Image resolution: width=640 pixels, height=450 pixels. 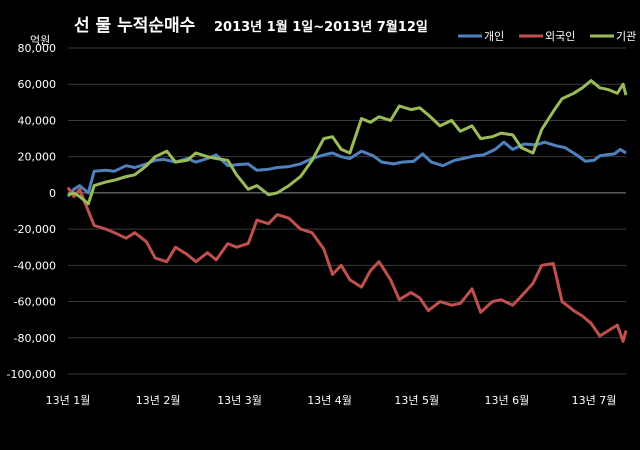 What do you see at coordinates (37, 157) in the screenshot?
I see `y-tick-label: 20,000` at bounding box center [37, 157].